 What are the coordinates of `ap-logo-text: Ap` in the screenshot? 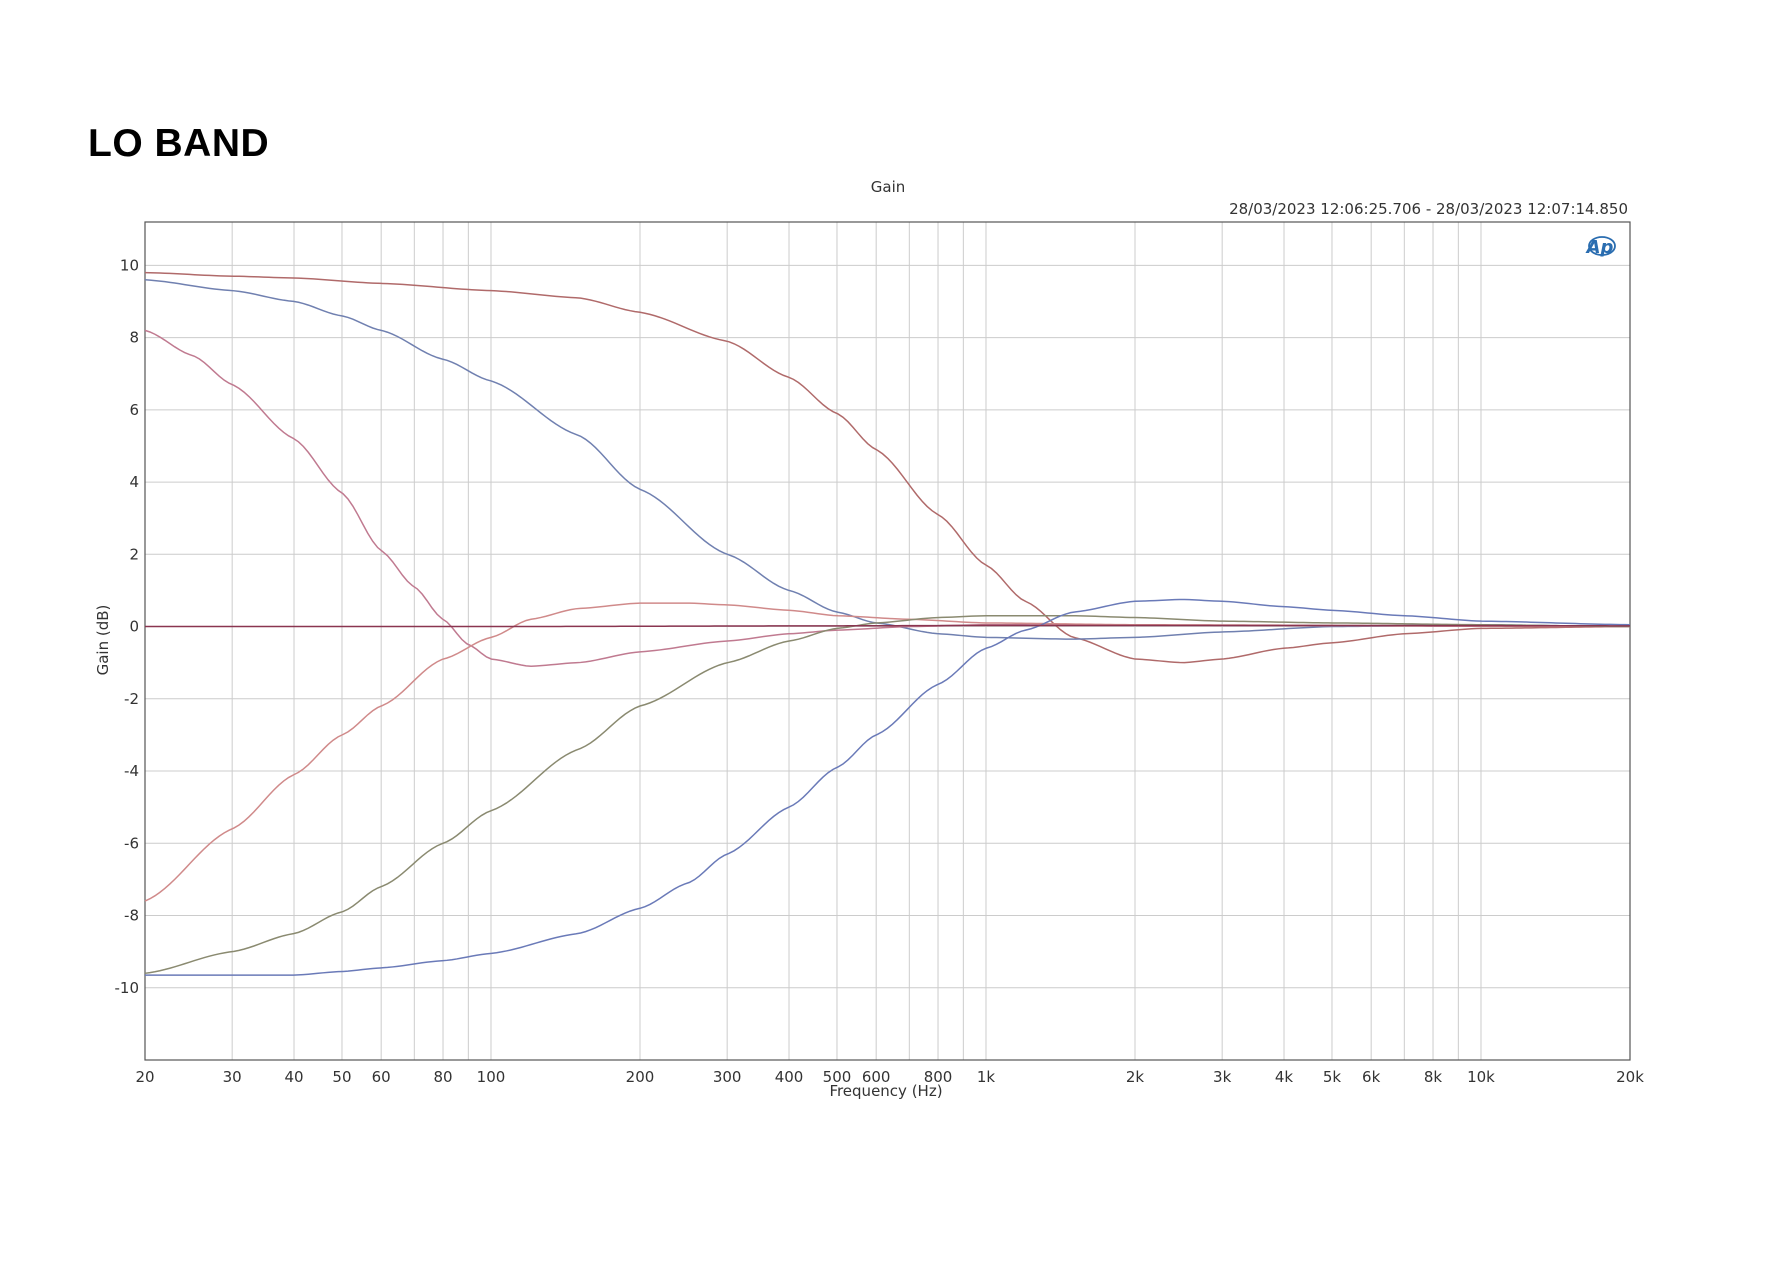 It's located at (1599, 247).